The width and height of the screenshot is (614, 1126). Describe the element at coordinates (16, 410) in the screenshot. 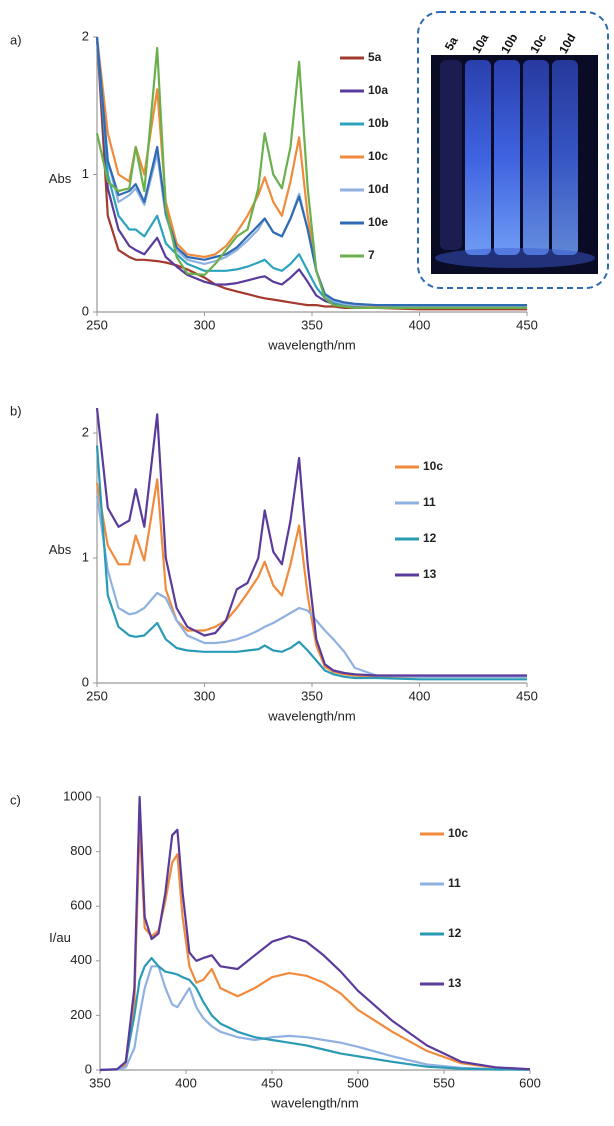

I see `panel-label: b)` at that location.